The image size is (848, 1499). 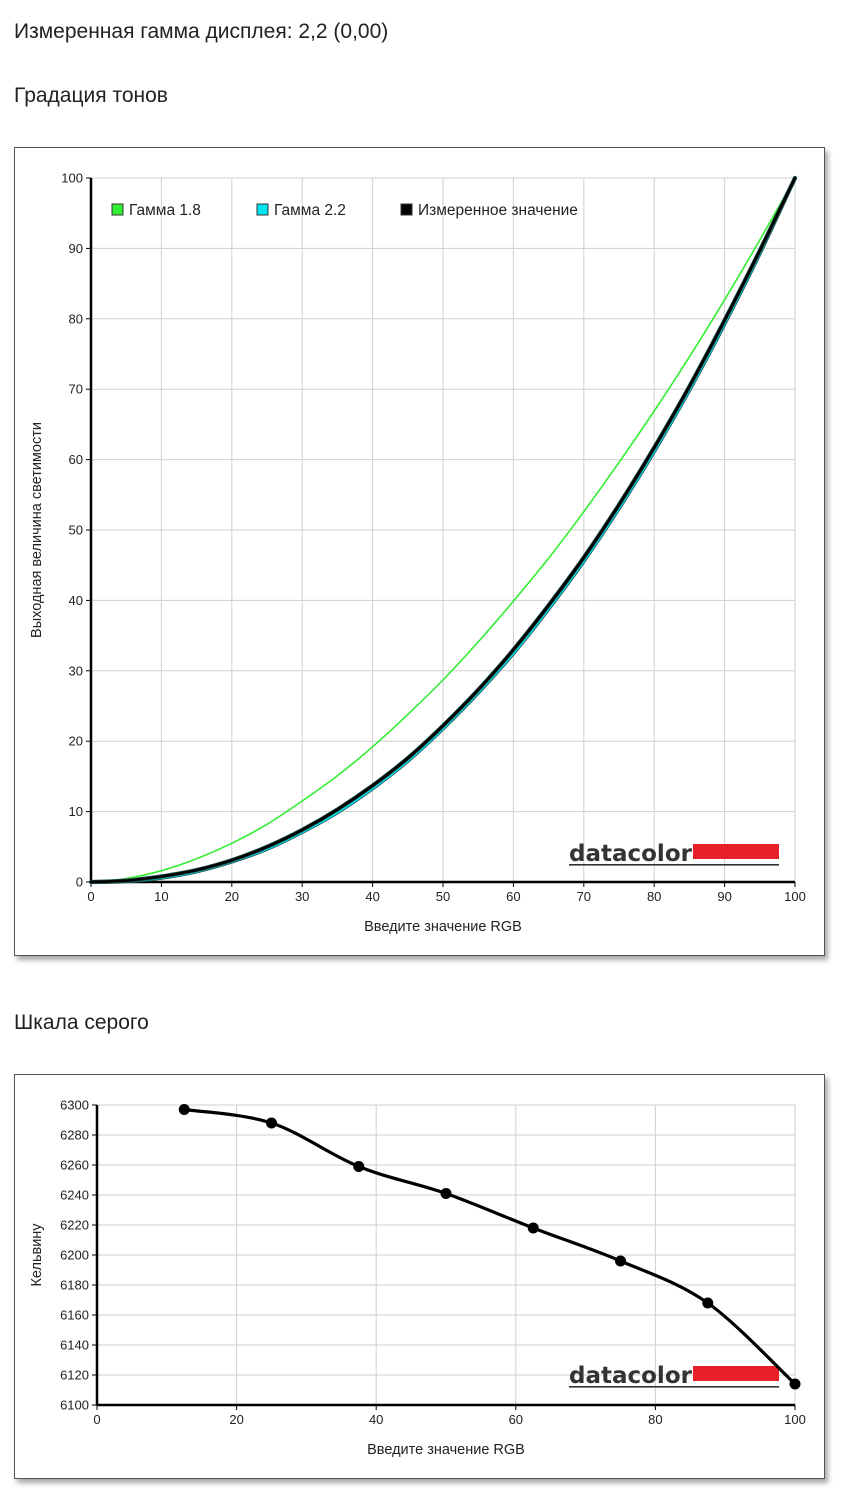 I want to click on y-tick-label: 6220, so click(x=74, y=1225).